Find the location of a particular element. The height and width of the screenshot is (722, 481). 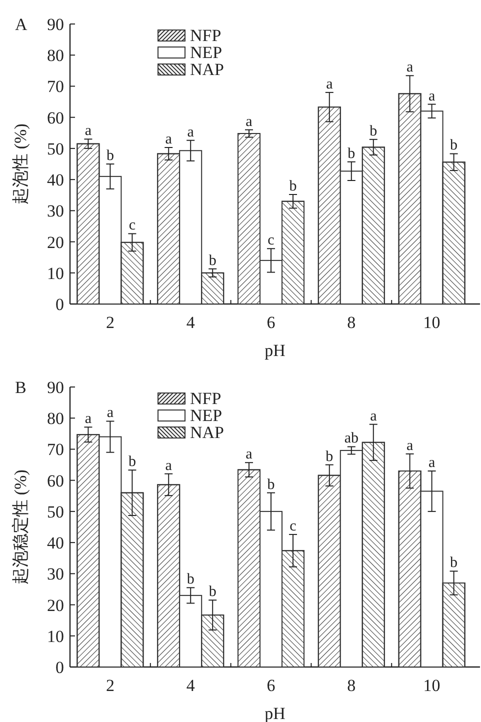

chart-title: B is located at coordinates (20, 387).